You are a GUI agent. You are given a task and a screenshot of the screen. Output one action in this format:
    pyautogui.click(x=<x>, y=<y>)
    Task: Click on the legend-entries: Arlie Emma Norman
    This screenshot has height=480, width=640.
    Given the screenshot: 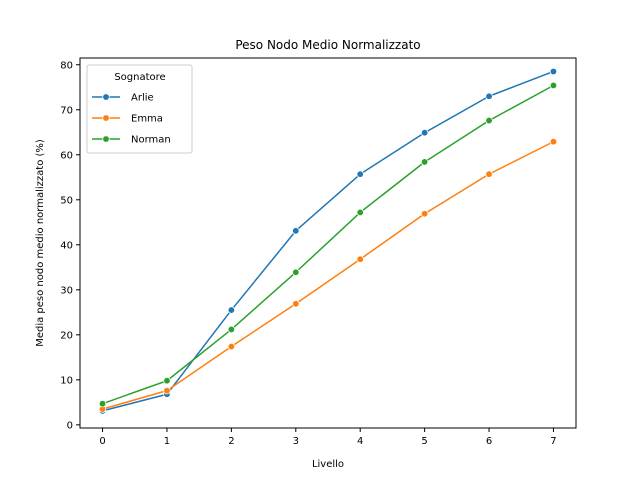 What is the action you would take?
    pyautogui.click(x=131, y=119)
    